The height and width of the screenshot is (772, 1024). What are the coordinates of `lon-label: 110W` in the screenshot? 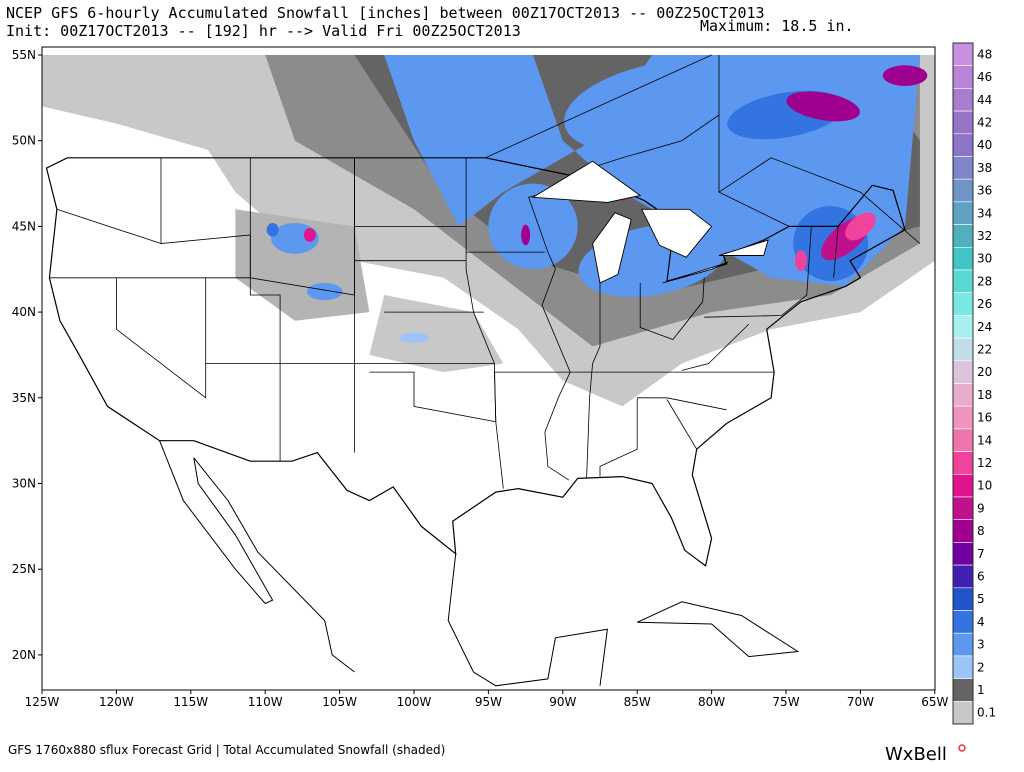 It's located at (265, 702).